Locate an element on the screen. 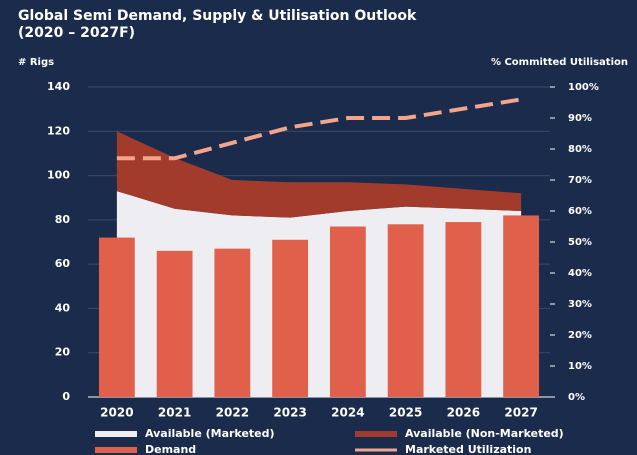 The height and width of the screenshot is (455, 637). chart-subtitle: (2020 – 2027F) is located at coordinates (76, 33).